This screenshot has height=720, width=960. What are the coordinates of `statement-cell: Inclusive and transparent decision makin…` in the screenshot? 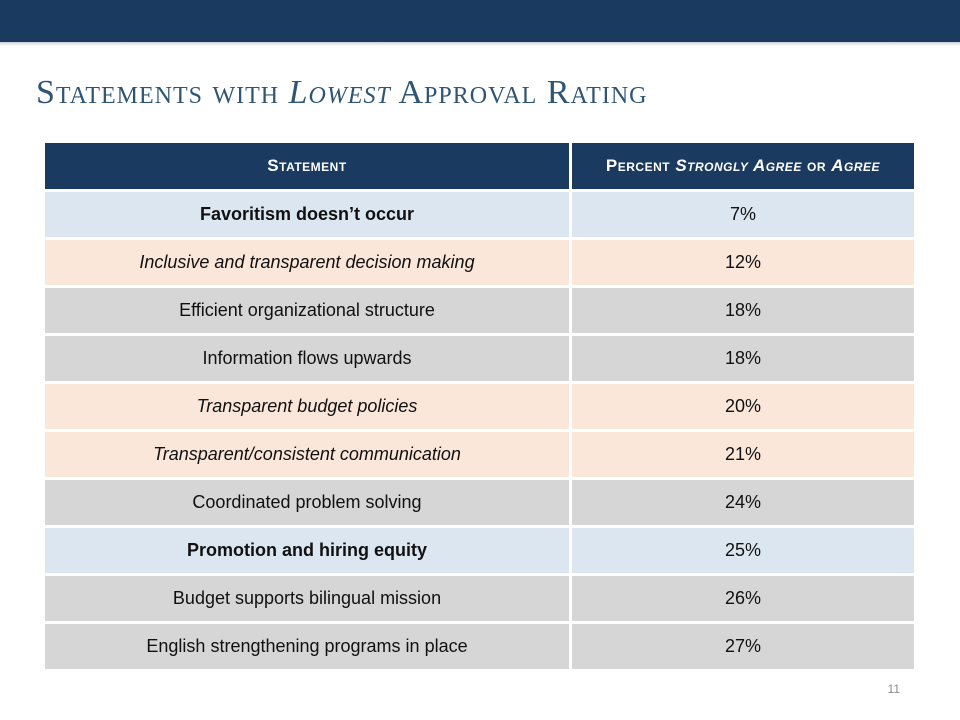 It's located at (307, 262).